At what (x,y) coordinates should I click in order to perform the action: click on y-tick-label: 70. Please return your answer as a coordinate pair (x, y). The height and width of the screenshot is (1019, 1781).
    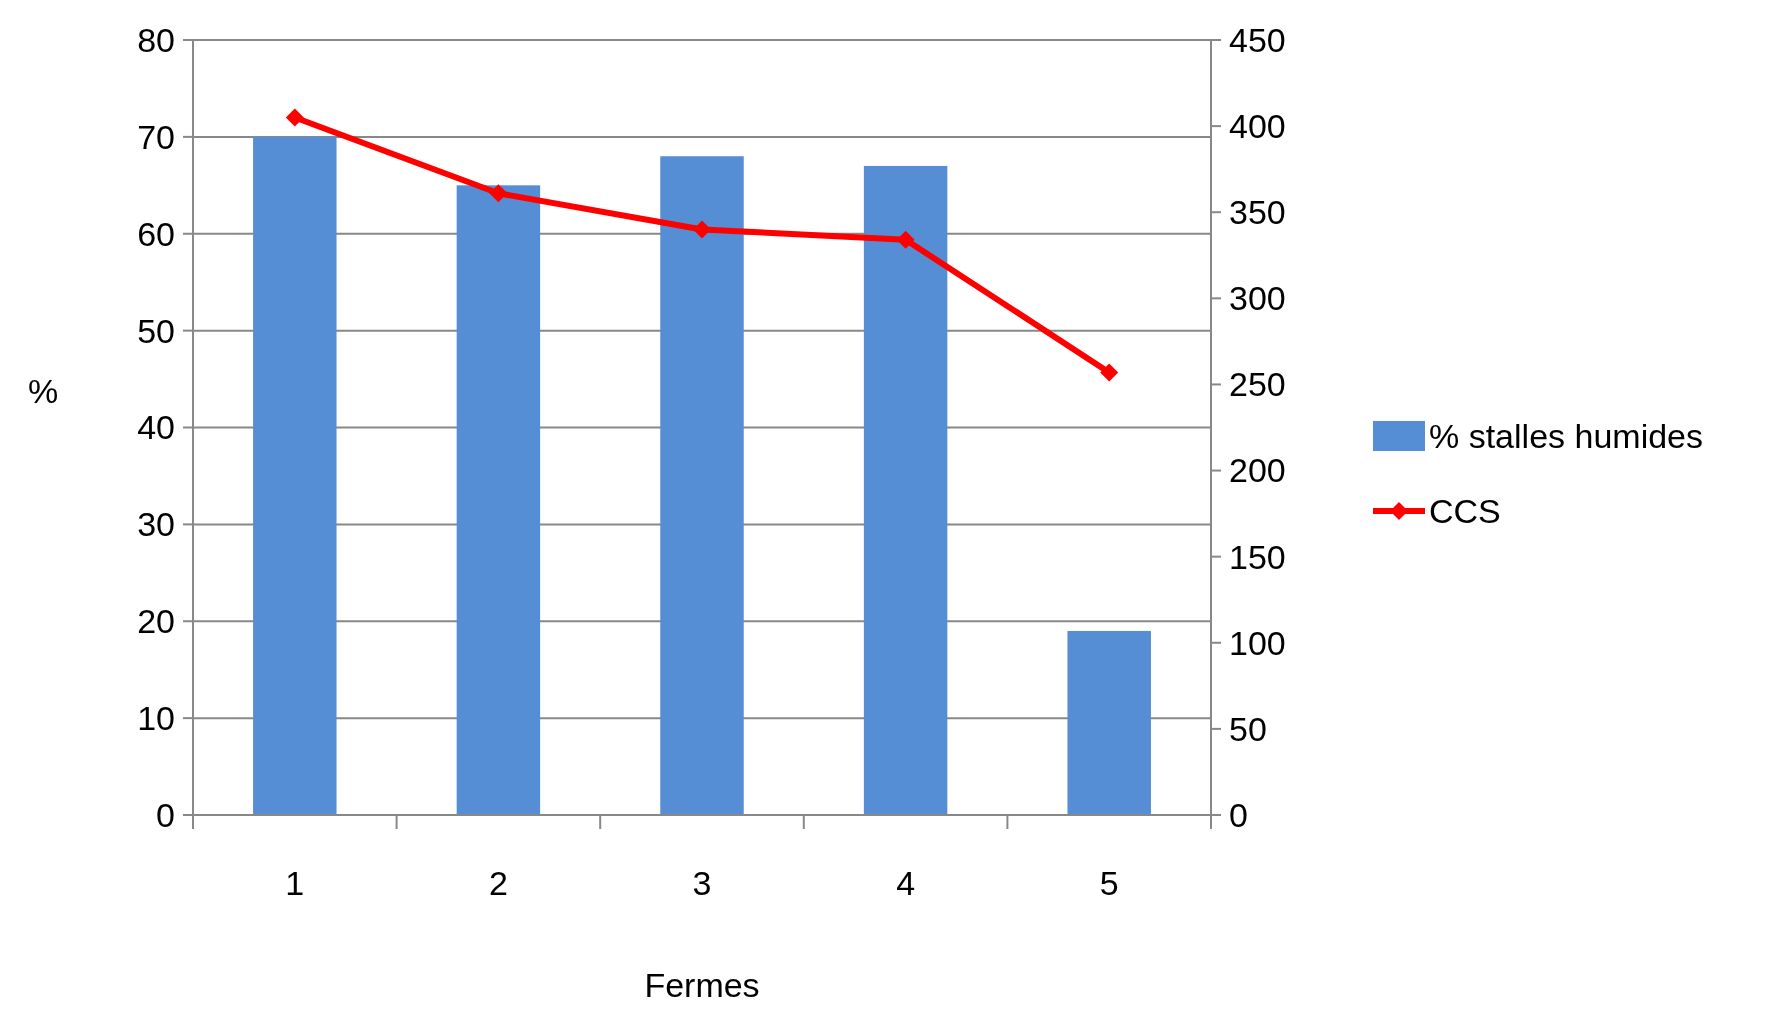
    Looking at the image, I should click on (156, 136).